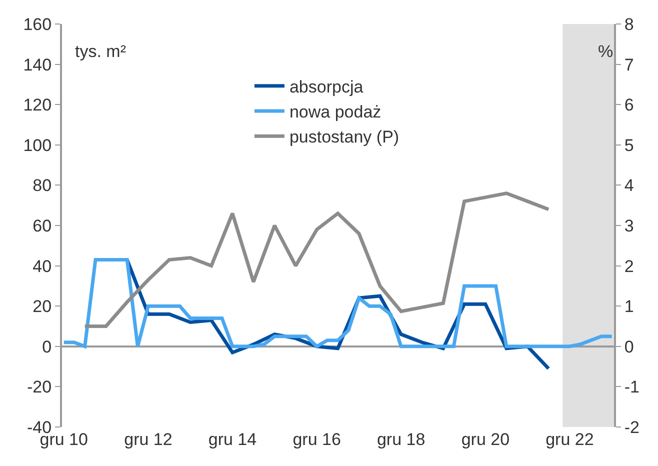 Image resolution: width=658 pixels, height=466 pixels. I want to click on y-tick-label: 140, so click(37, 64).